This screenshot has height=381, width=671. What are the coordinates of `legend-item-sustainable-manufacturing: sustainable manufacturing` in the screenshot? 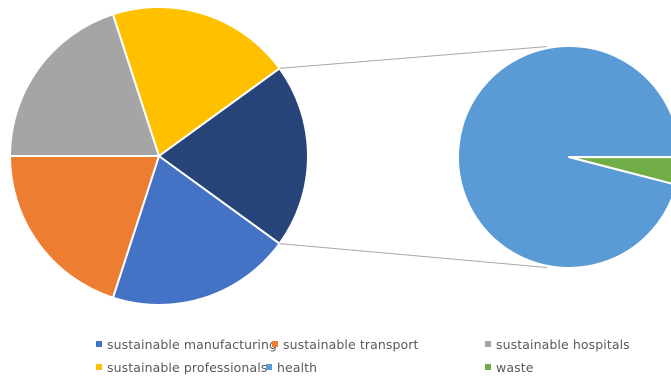 It's located at (186, 344).